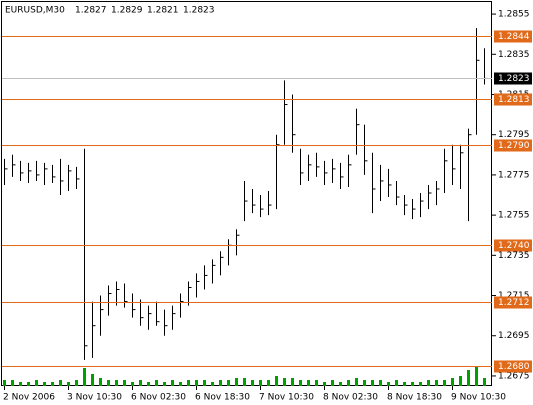 This screenshot has height=405, width=533. I want to click on symbol: EURUSD,M30, so click(35, 11).